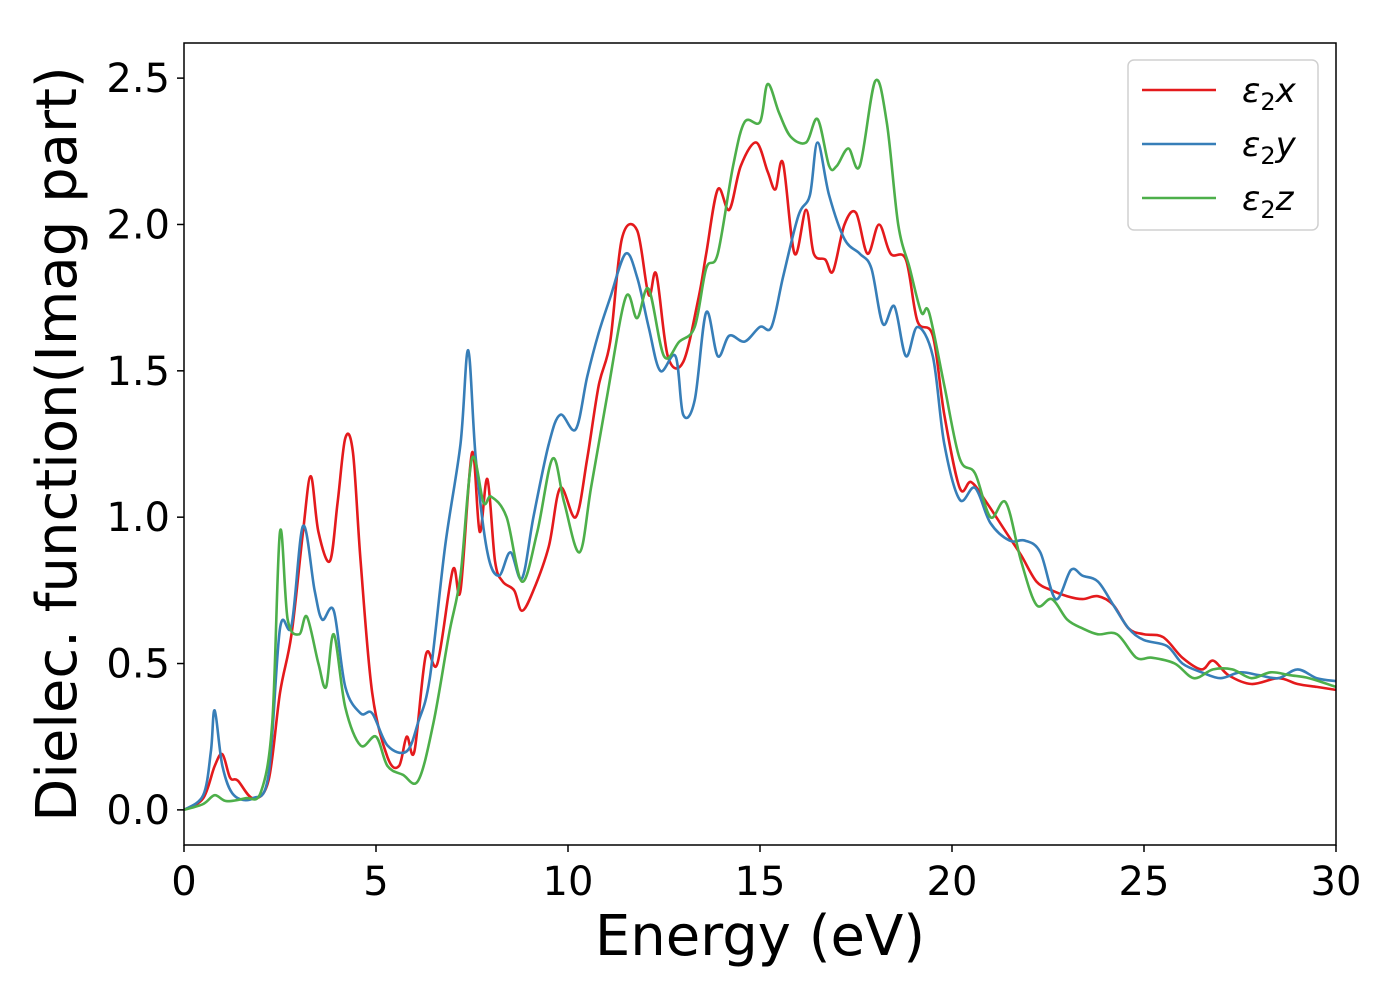 The width and height of the screenshot is (1400, 1000). What do you see at coordinates (760, 936) in the screenshot?
I see `x-axis-label: Energy (eV)` at bounding box center [760, 936].